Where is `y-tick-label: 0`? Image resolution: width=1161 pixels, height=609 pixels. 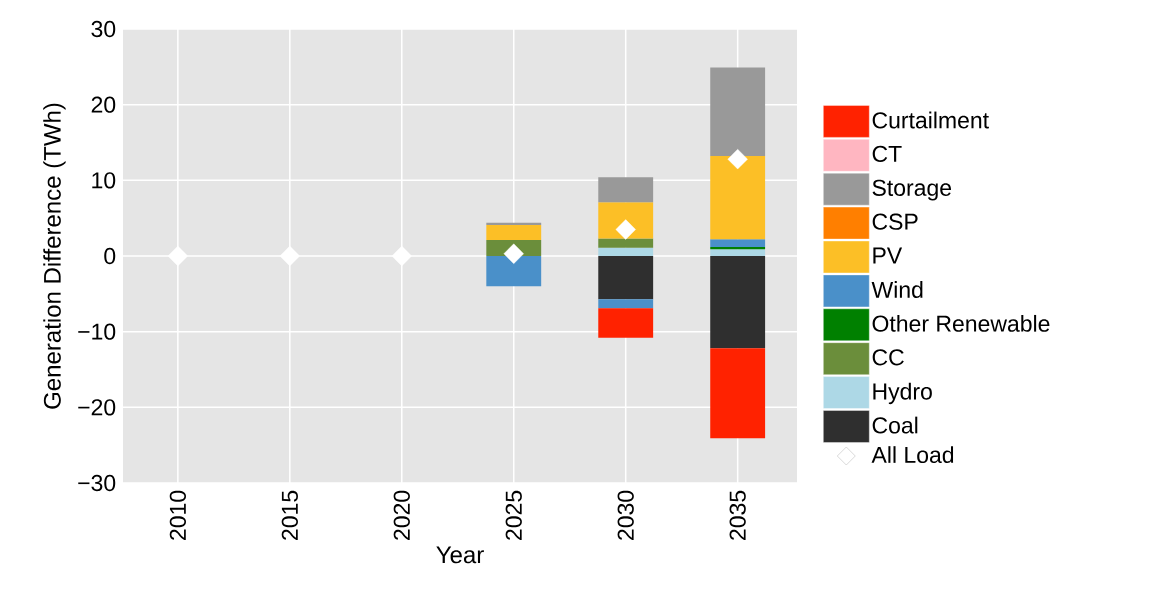
y-tick-label: 0 is located at coordinates (110, 256).